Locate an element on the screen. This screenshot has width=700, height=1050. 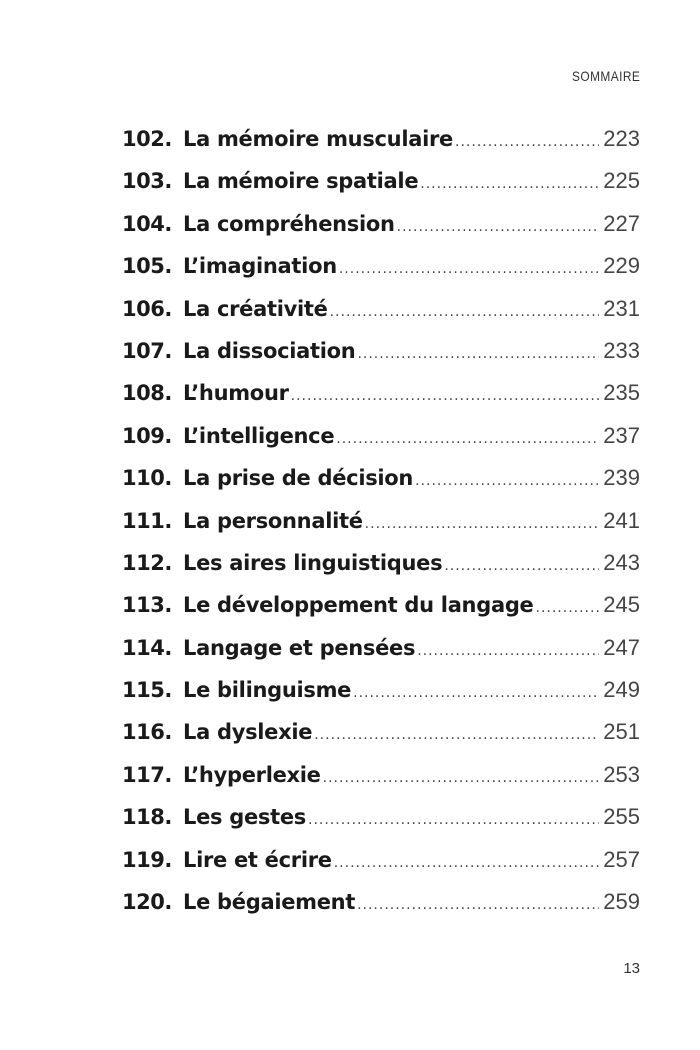
toc-entry: 102. La mémoire musculaire 223 is located at coordinates (381, 147).